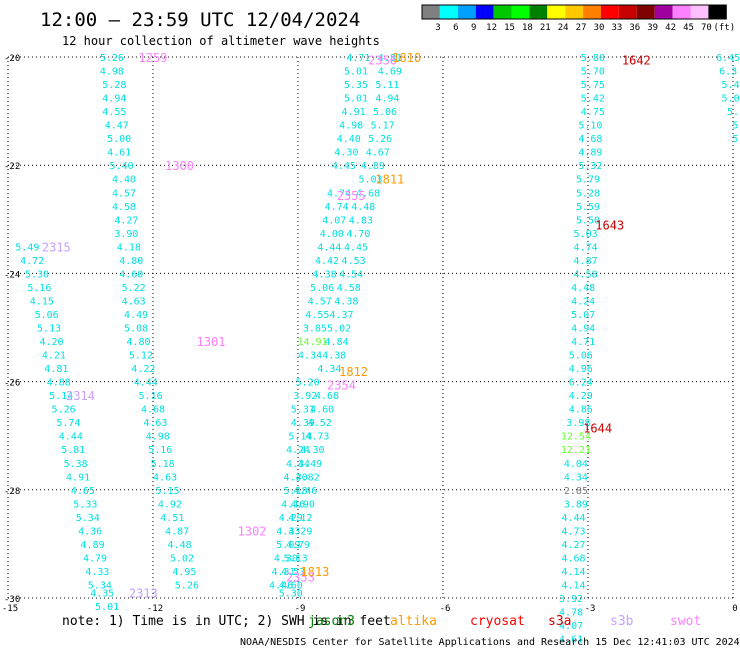 Image resolution: width=740 pixels, height=650 pixels. Describe the element at coordinates (339, 329) in the screenshot. I see `data-point-label: 5.02` at that location.